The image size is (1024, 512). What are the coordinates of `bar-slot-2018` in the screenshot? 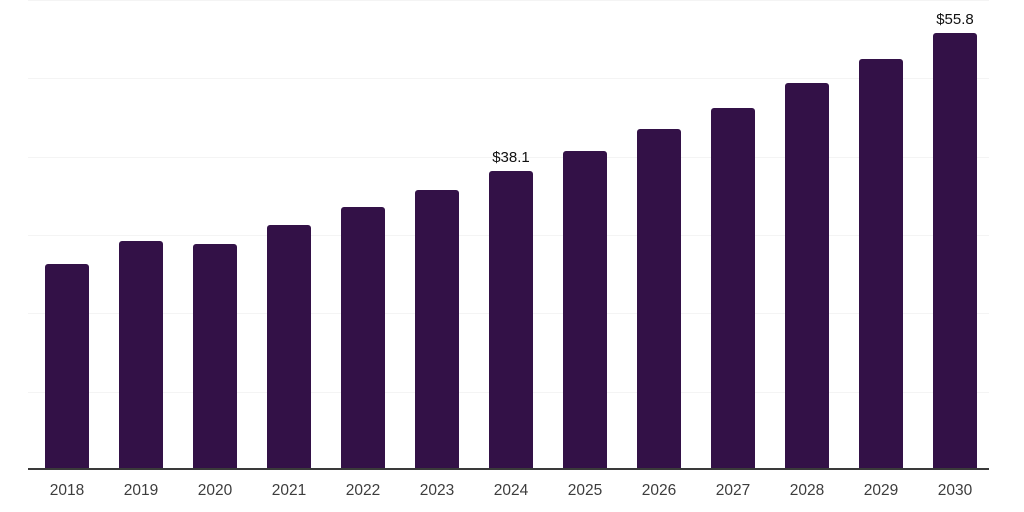 It's located at (67, 234).